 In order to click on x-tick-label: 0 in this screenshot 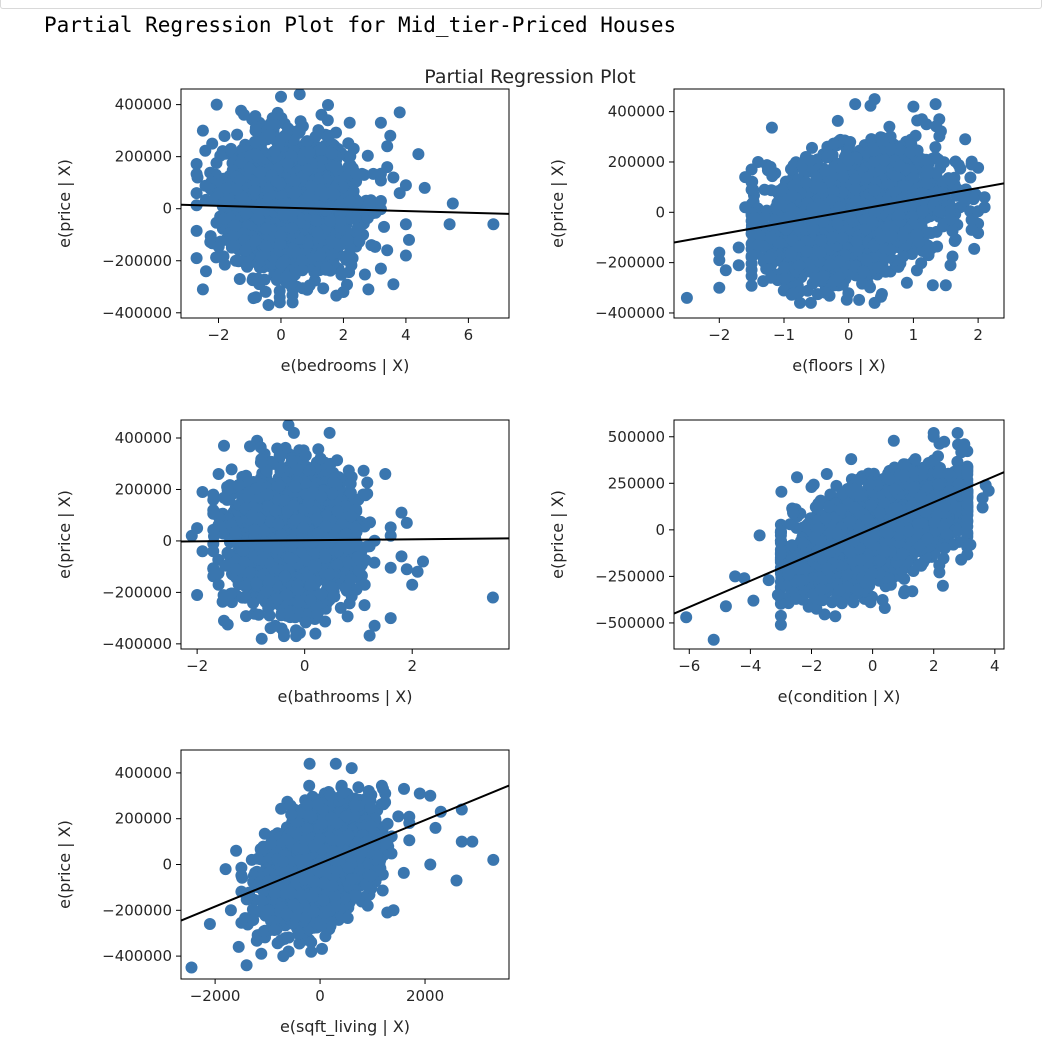, I will do `click(849, 335)`.